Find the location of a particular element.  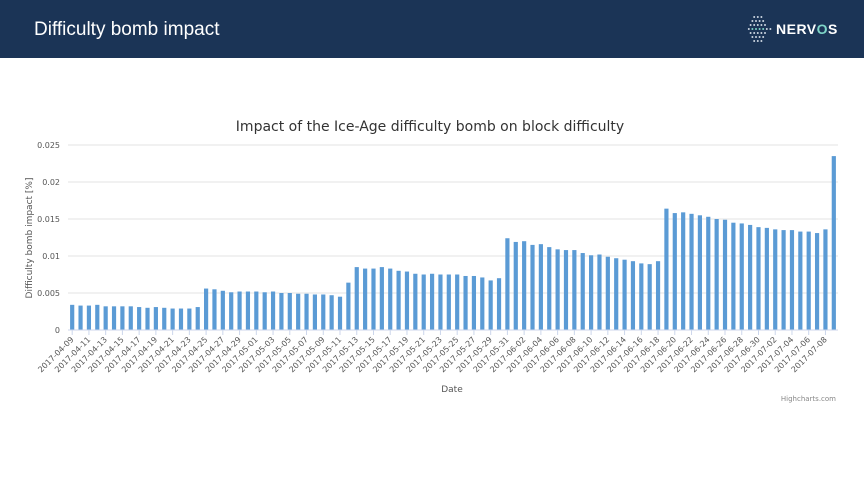

chart-credits: Highcharts.com is located at coordinates (808, 399).